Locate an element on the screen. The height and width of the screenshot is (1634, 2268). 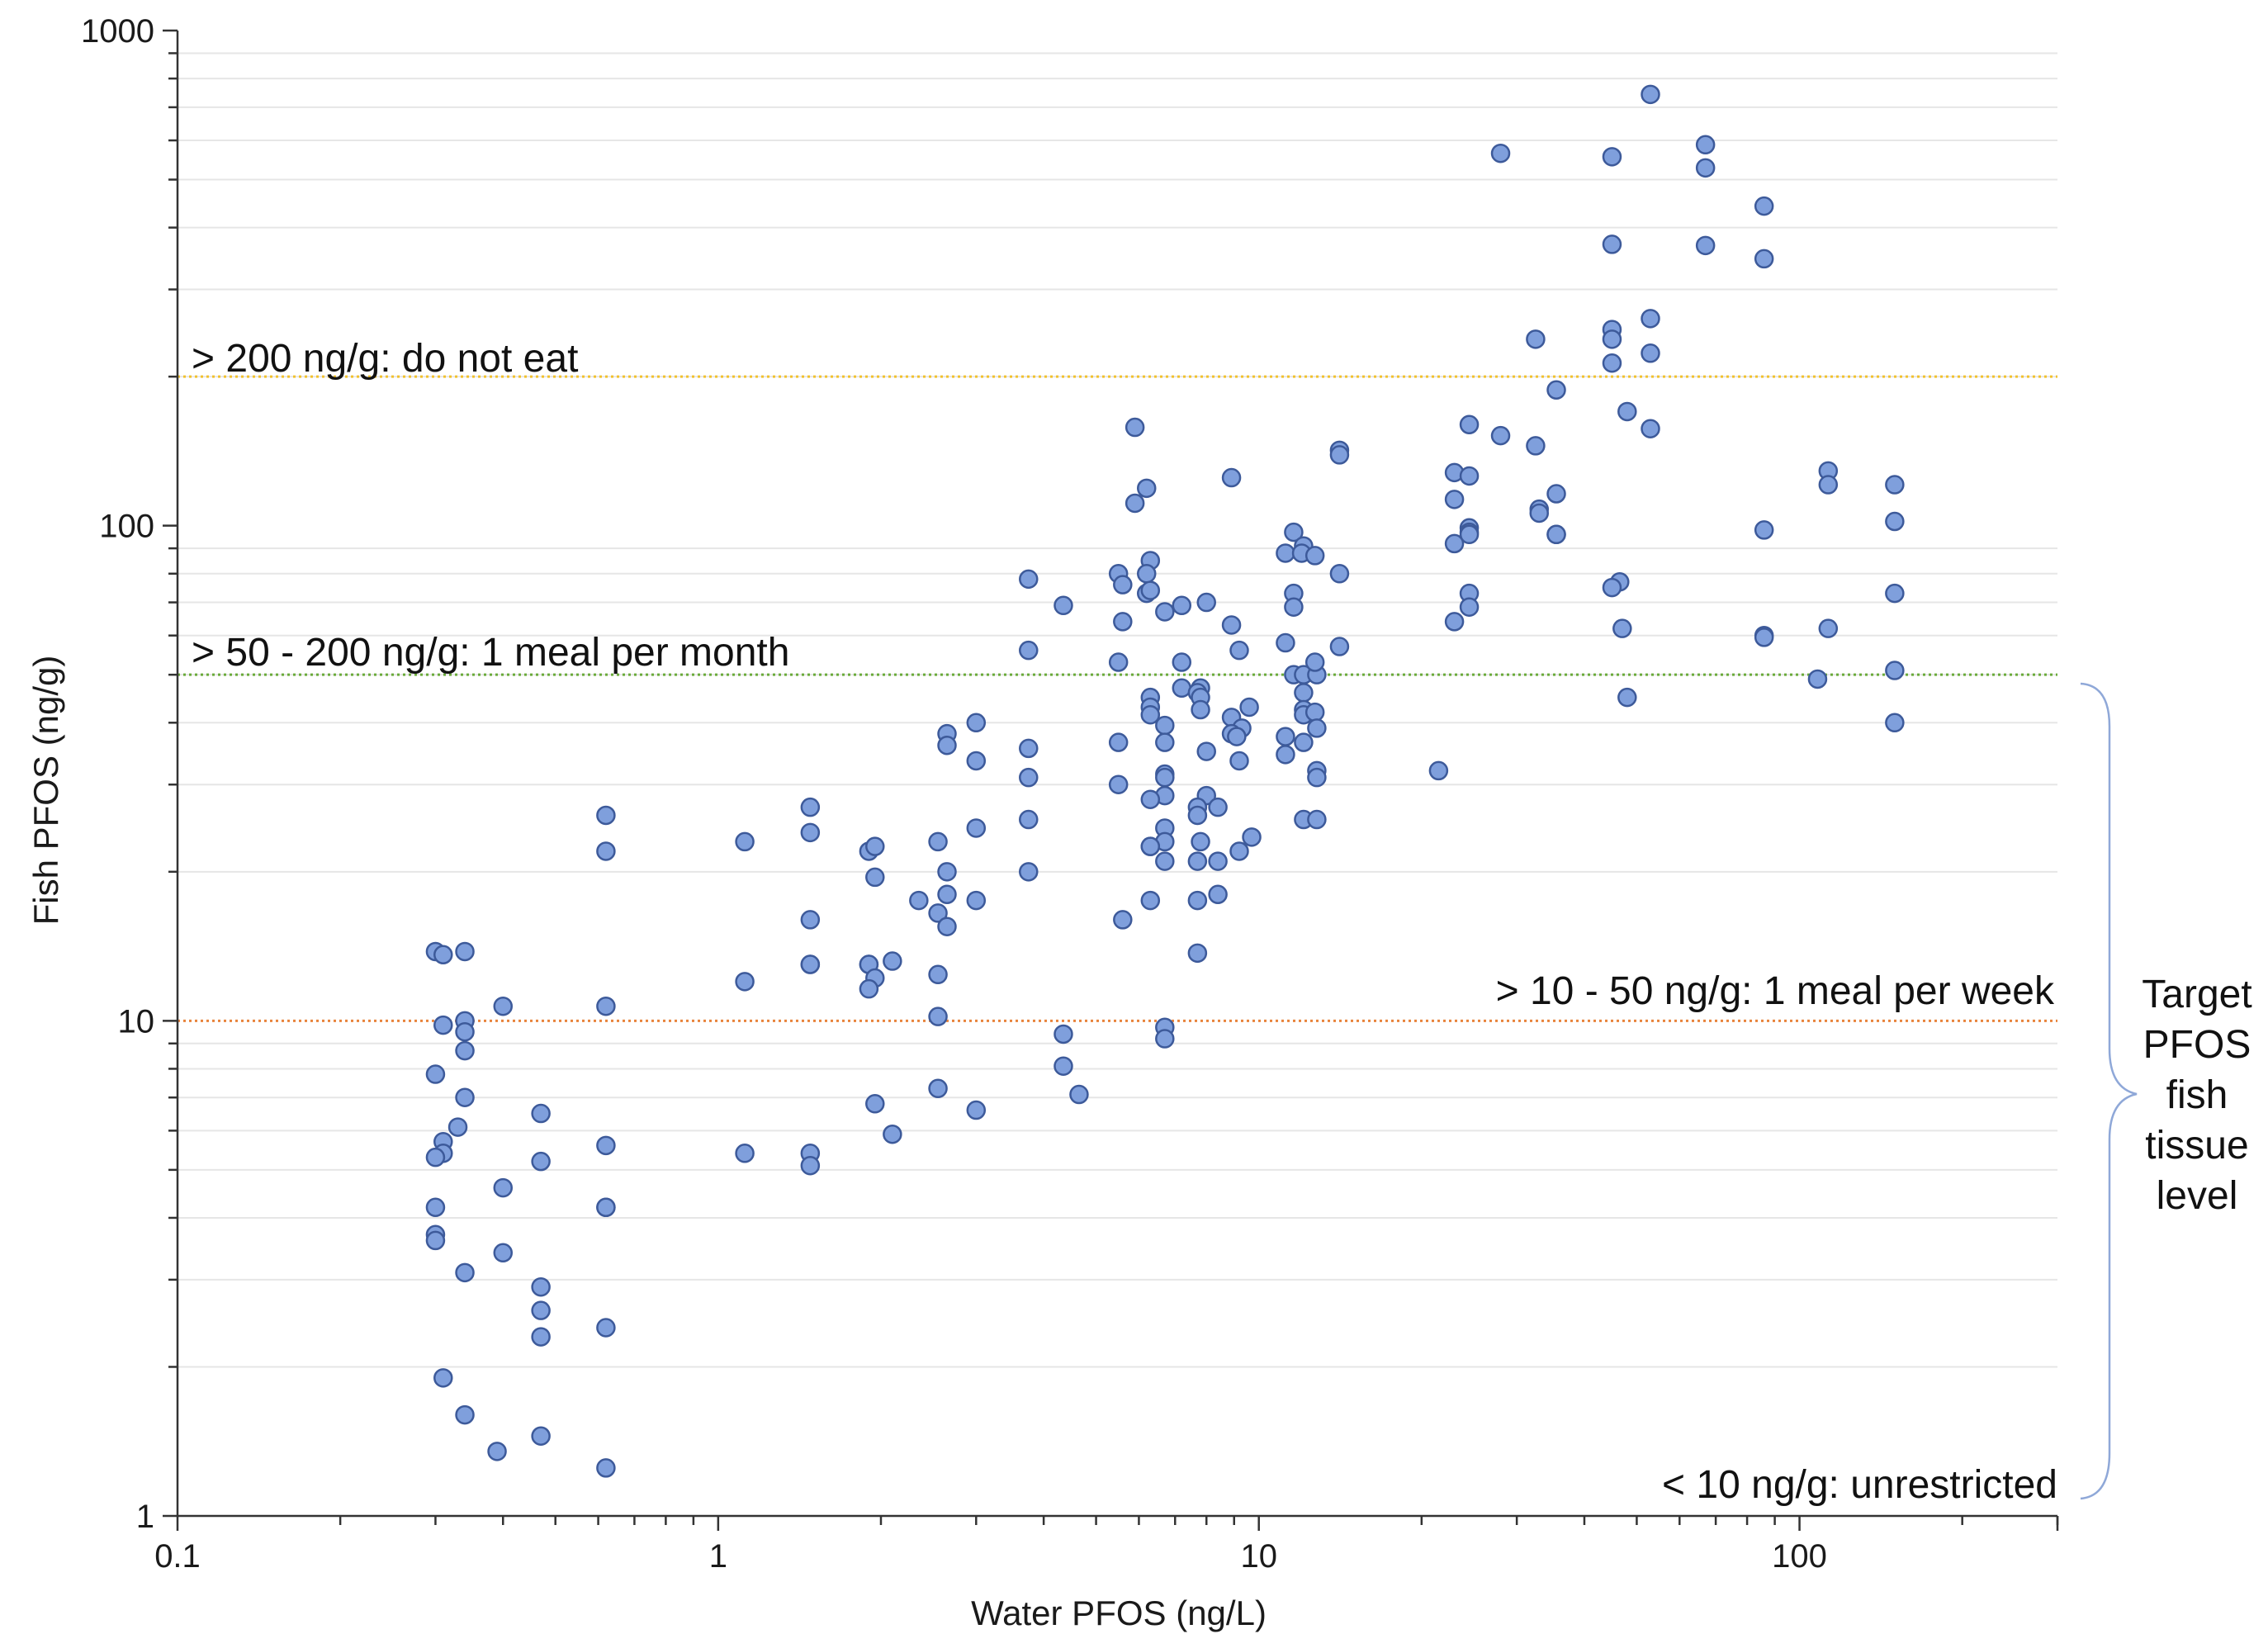
x-tick-label: 10 is located at coordinates (1258, 1556).